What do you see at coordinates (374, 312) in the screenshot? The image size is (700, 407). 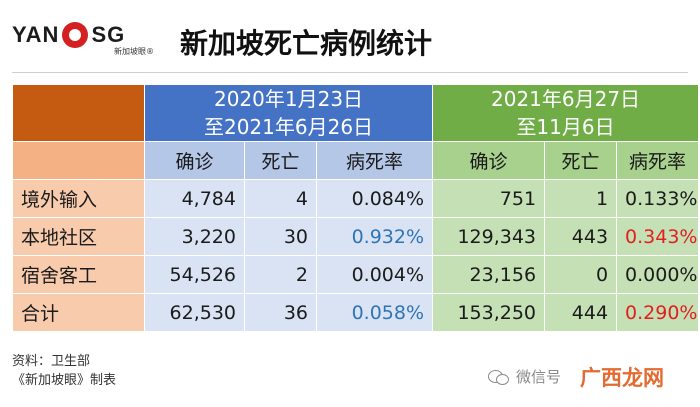 I see `table-cell: 0.058%` at bounding box center [374, 312].